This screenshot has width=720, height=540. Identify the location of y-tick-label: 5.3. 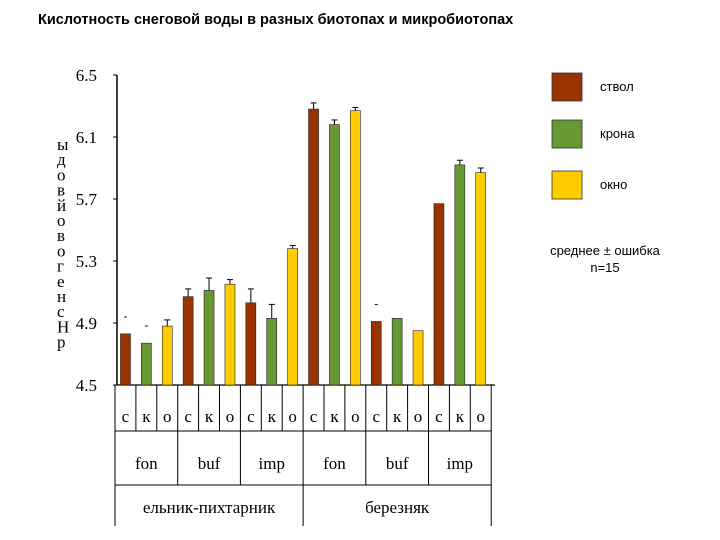
(86, 261).